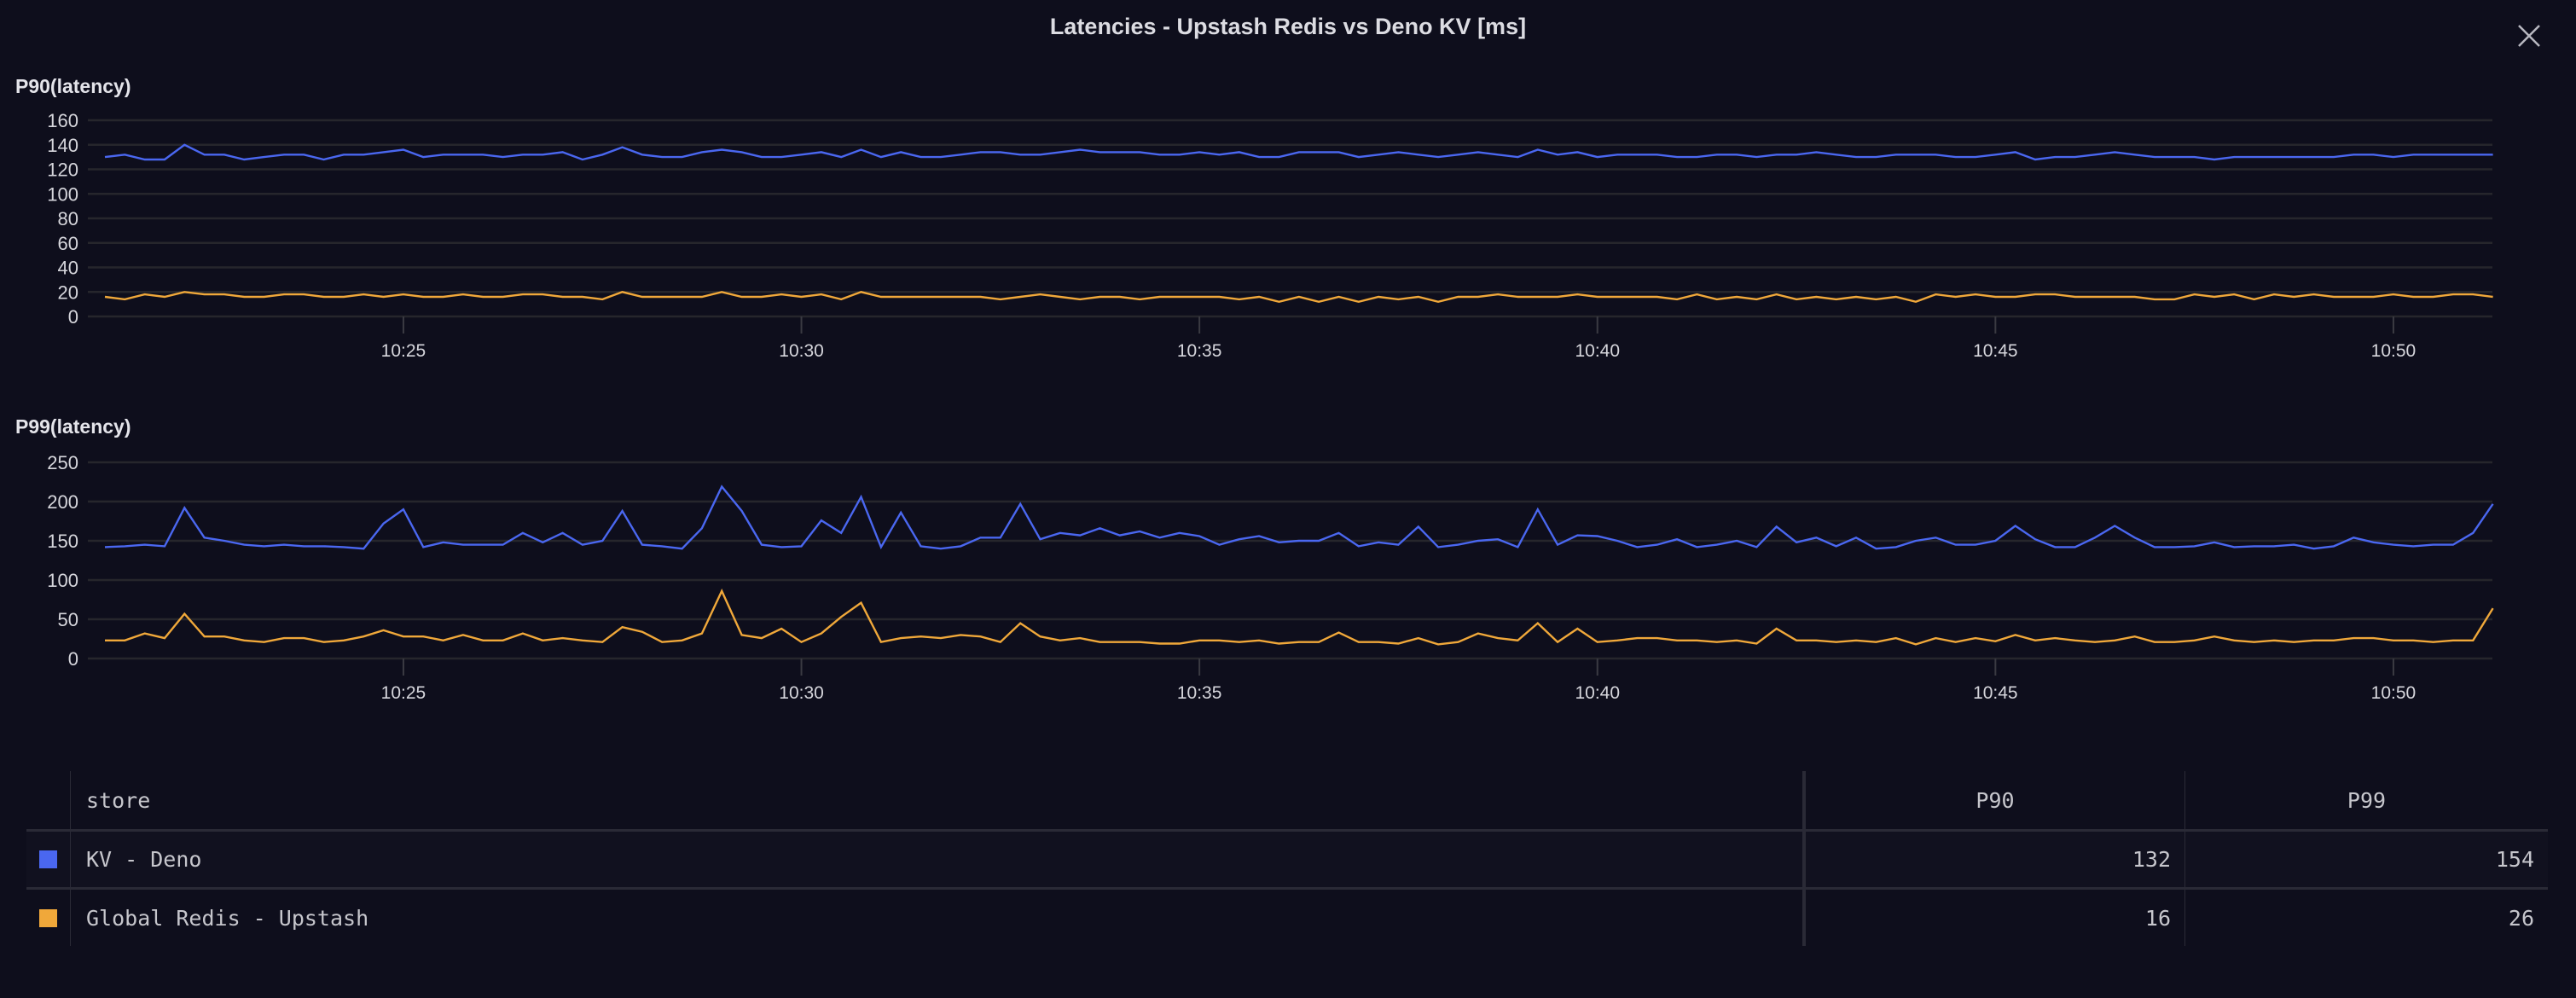 The height and width of the screenshot is (998, 2576). Describe the element at coordinates (68, 292) in the screenshot. I see `y-tick-label: 20` at that location.